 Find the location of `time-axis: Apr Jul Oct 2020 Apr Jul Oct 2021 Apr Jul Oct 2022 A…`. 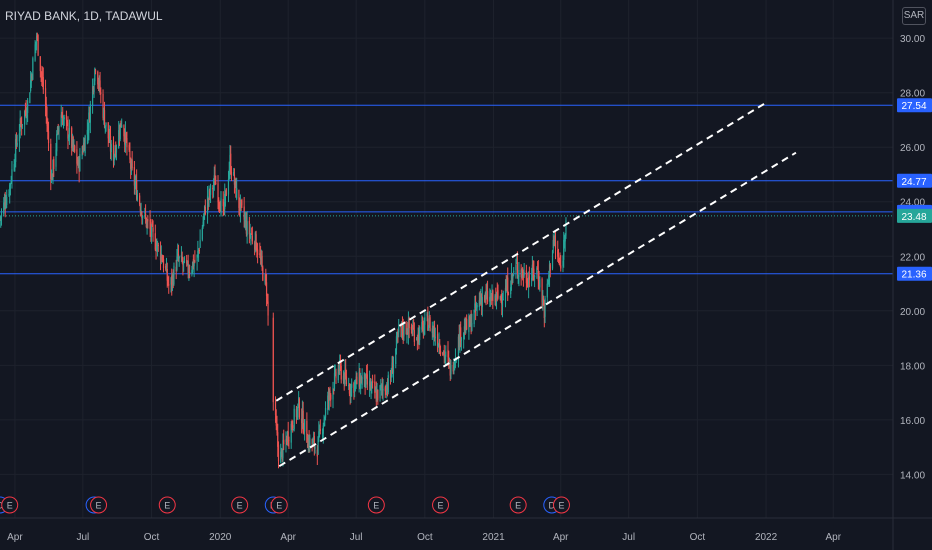

time-axis: Apr Jul Oct 2020 Apr Jul Oct 2021 Apr Jul Oct 2022 A… is located at coordinates (466, 530).